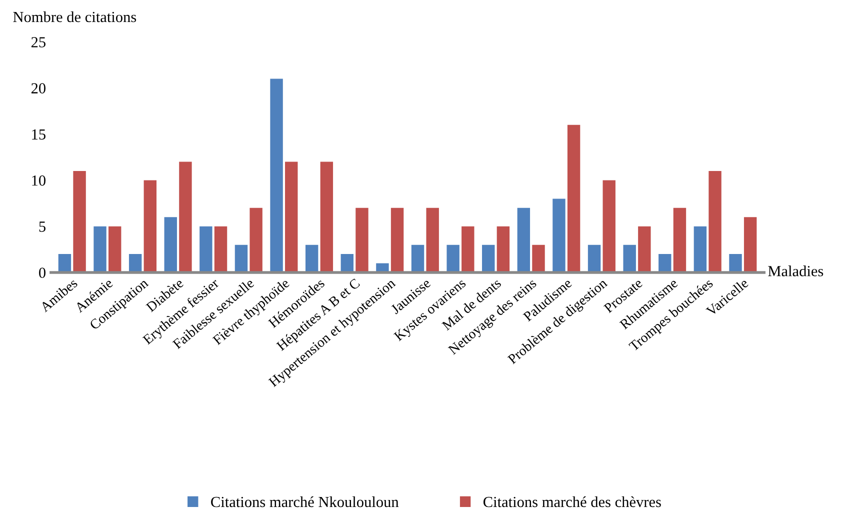  Describe the element at coordinates (305, 502) in the screenshot. I see `legend-label: Citations marché Nkoulouloun` at that location.